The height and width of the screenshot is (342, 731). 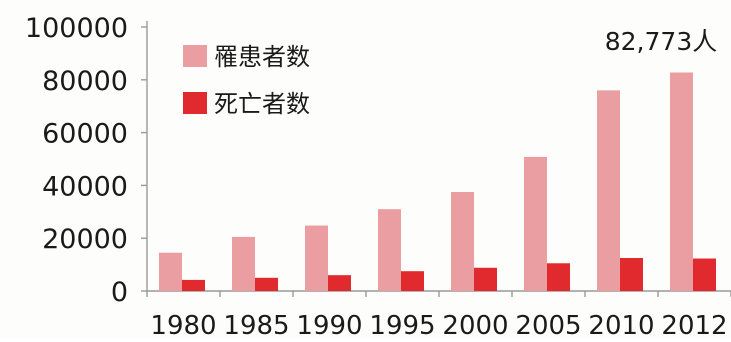 I want to click on bar-cases-2005, so click(x=535, y=223).